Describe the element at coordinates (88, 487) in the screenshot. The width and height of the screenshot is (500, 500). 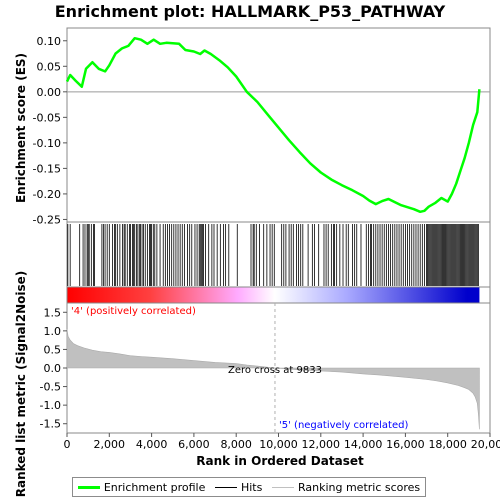
I see `legend-swatch-enrichment-profile` at that location.